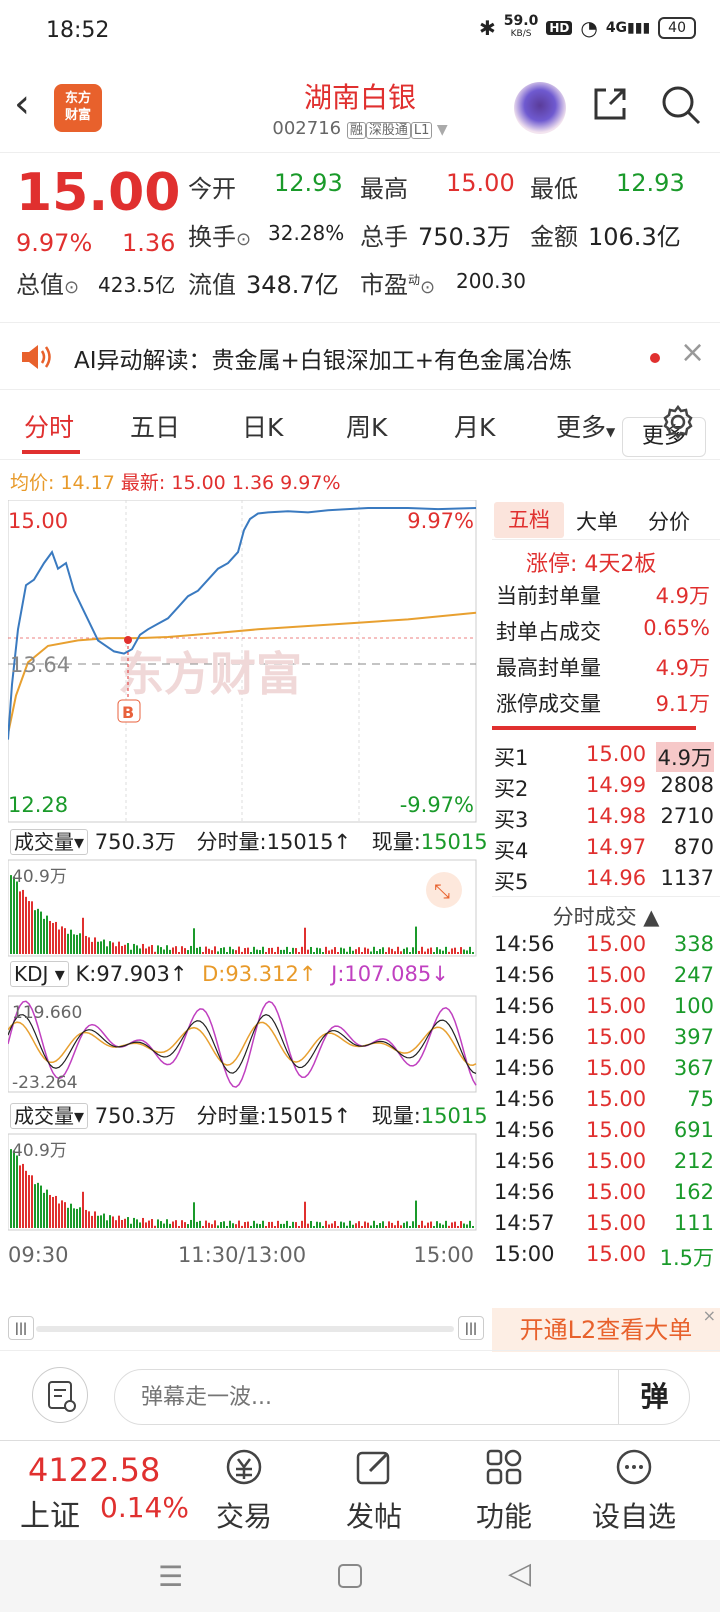 The height and width of the screenshot is (1612, 720). I want to click on turnover-label: 换手⊙, so click(220, 237).